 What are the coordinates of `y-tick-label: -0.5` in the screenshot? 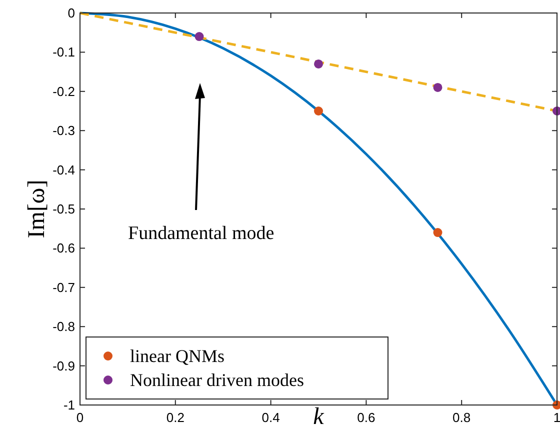 It's located at (63, 209).